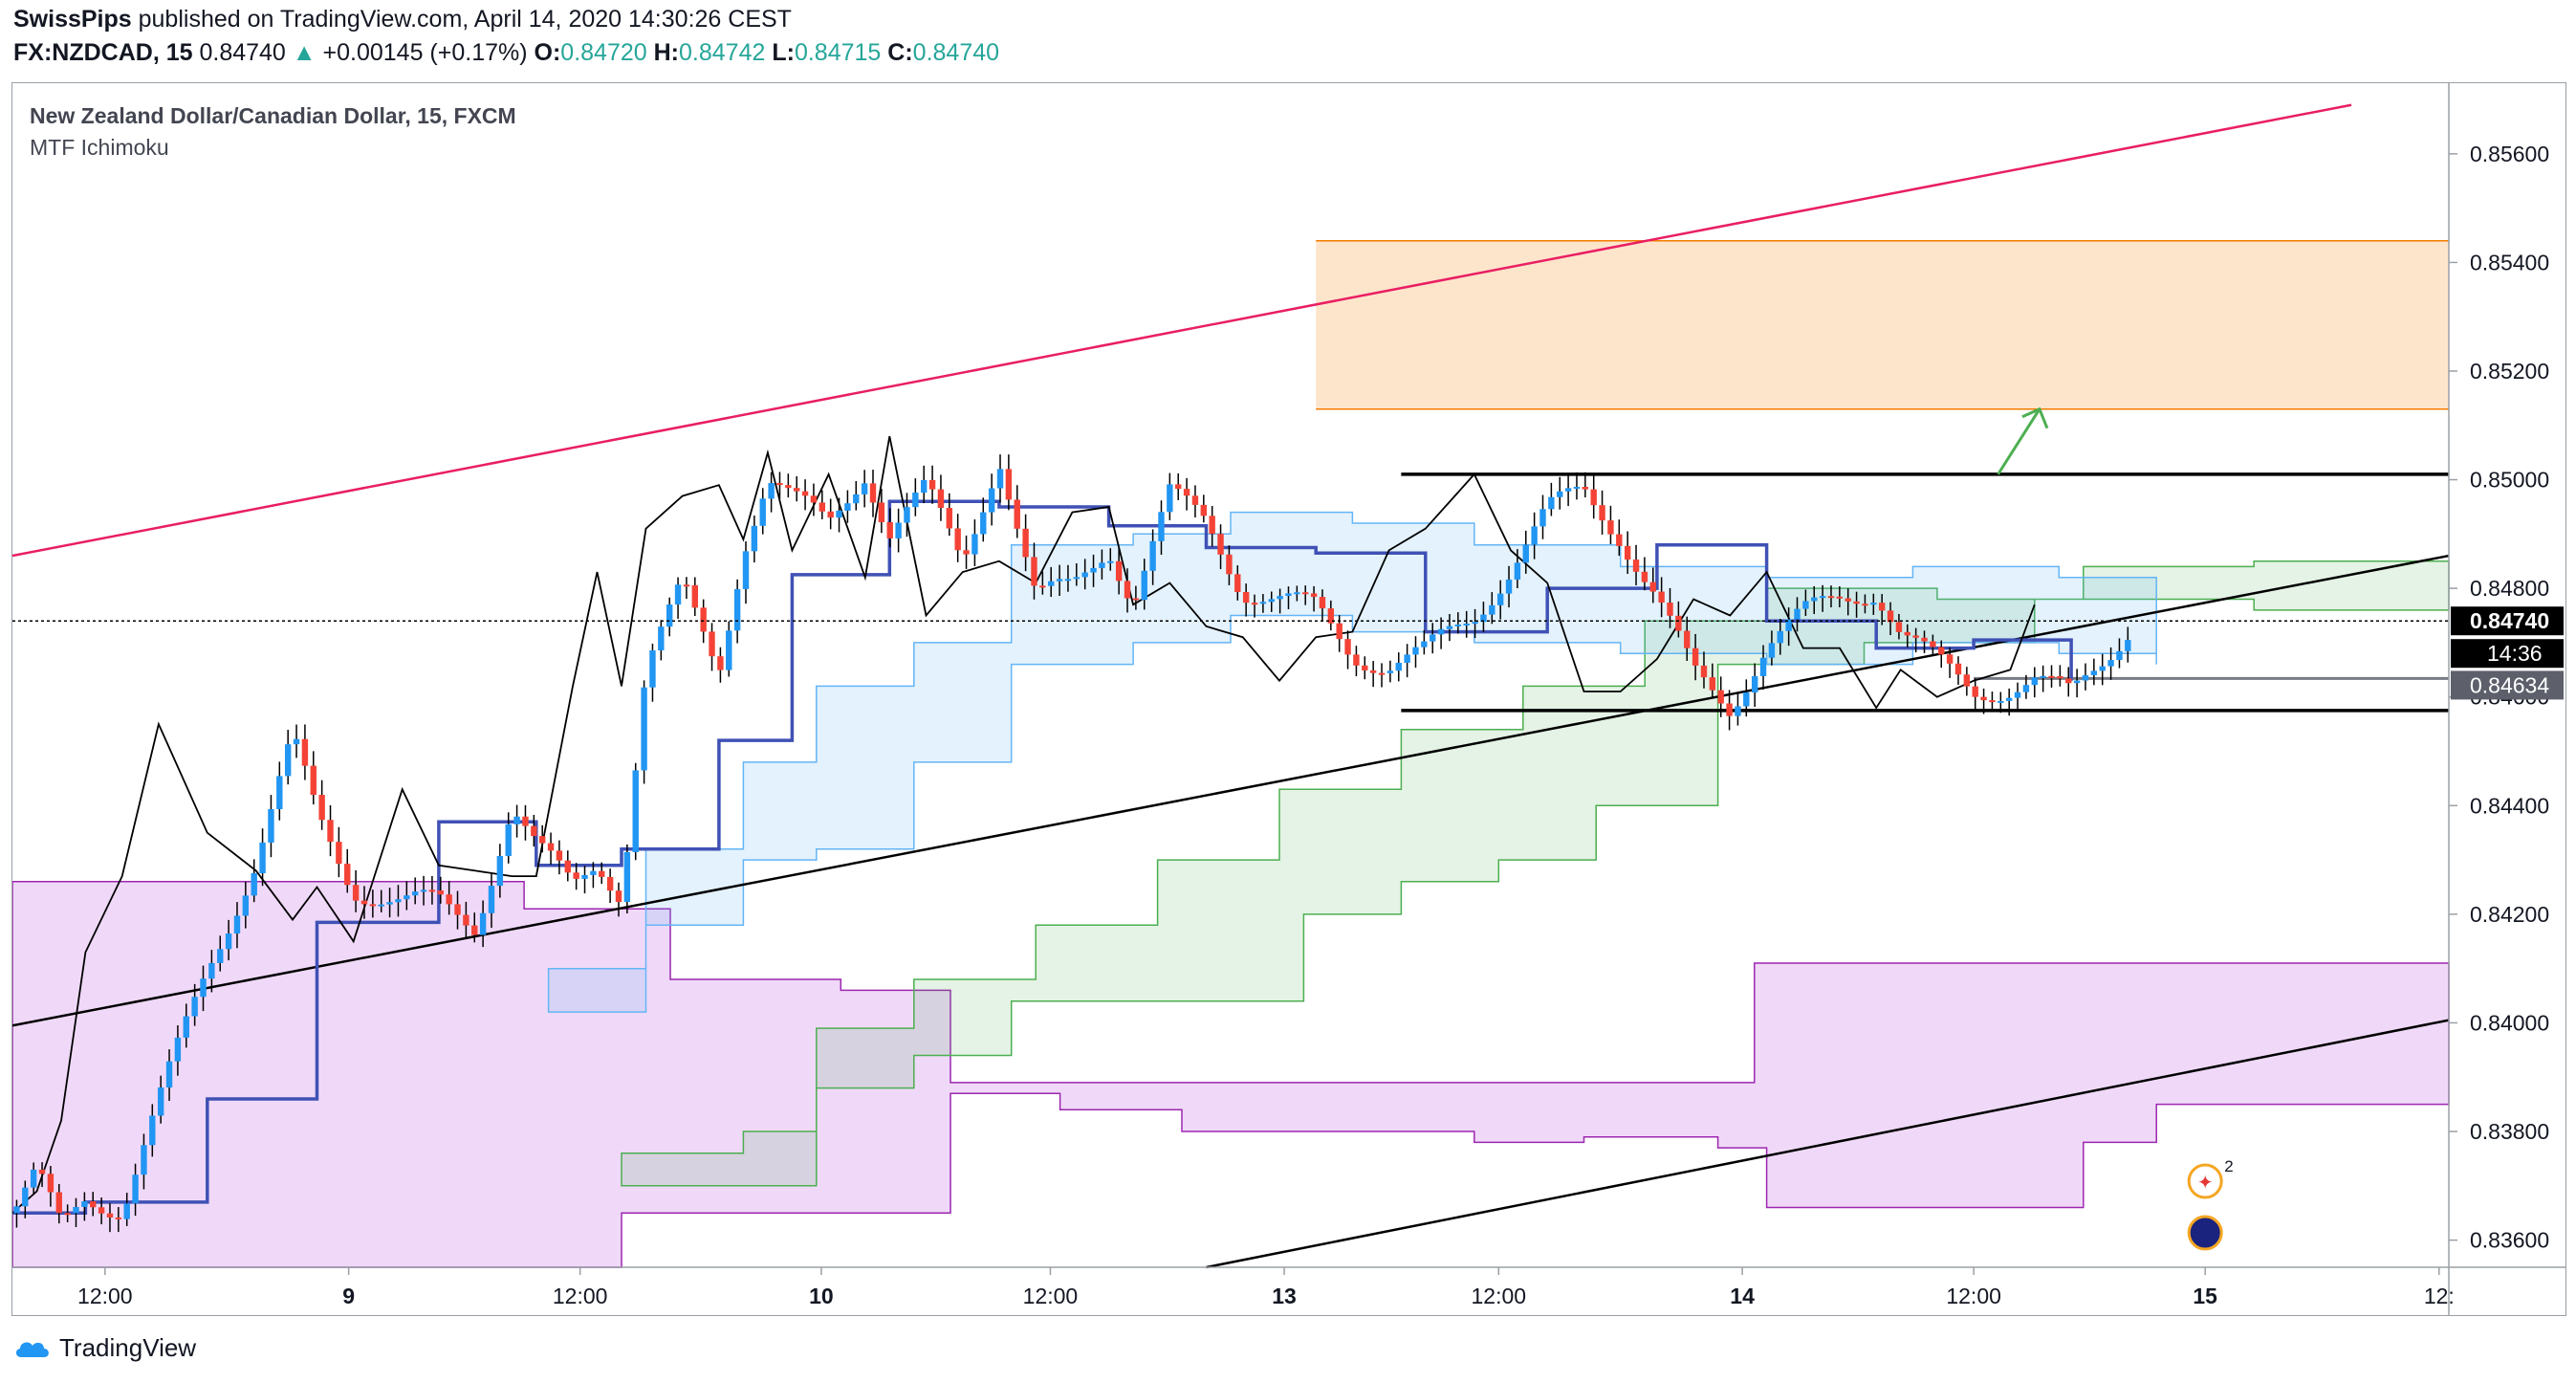 The width and height of the screenshot is (2576, 1383). Describe the element at coordinates (547, 53) in the screenshot. I see `open-label: O:` at that location.